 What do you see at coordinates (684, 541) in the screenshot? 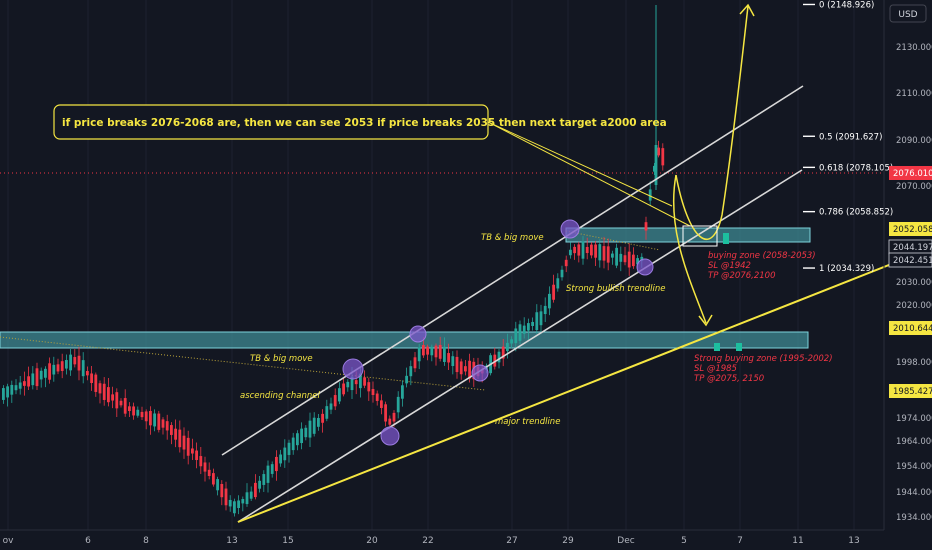
I see `x-tick-label: 5` at bounding box center [684, 541].